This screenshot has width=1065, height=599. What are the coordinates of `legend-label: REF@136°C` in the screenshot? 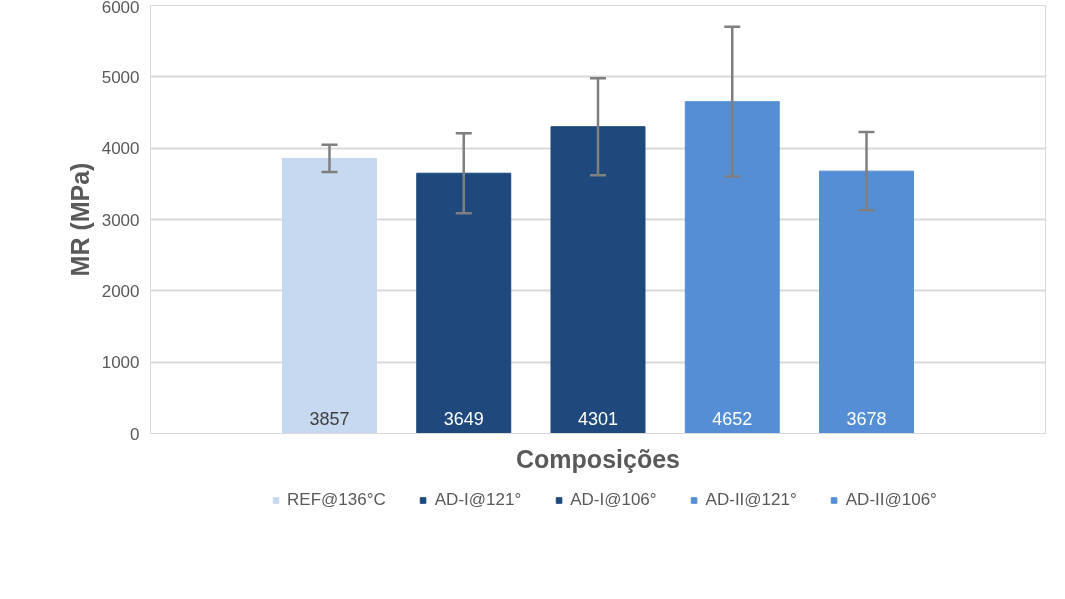 It's located at (336, 500).